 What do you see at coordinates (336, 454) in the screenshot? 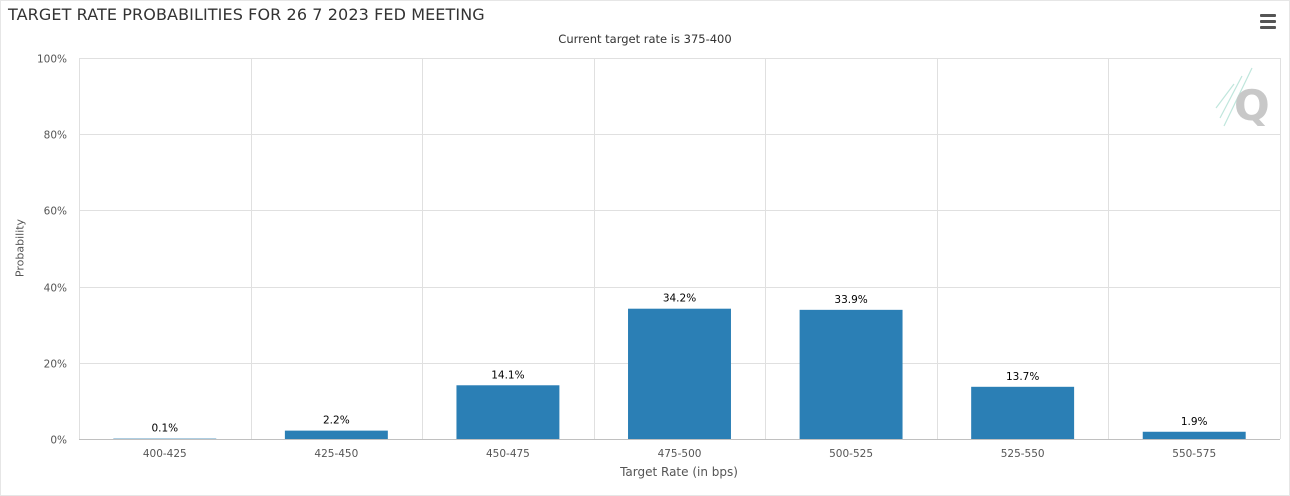
I see `x-tick-label: 425-450` at bounding box center [336, 454].